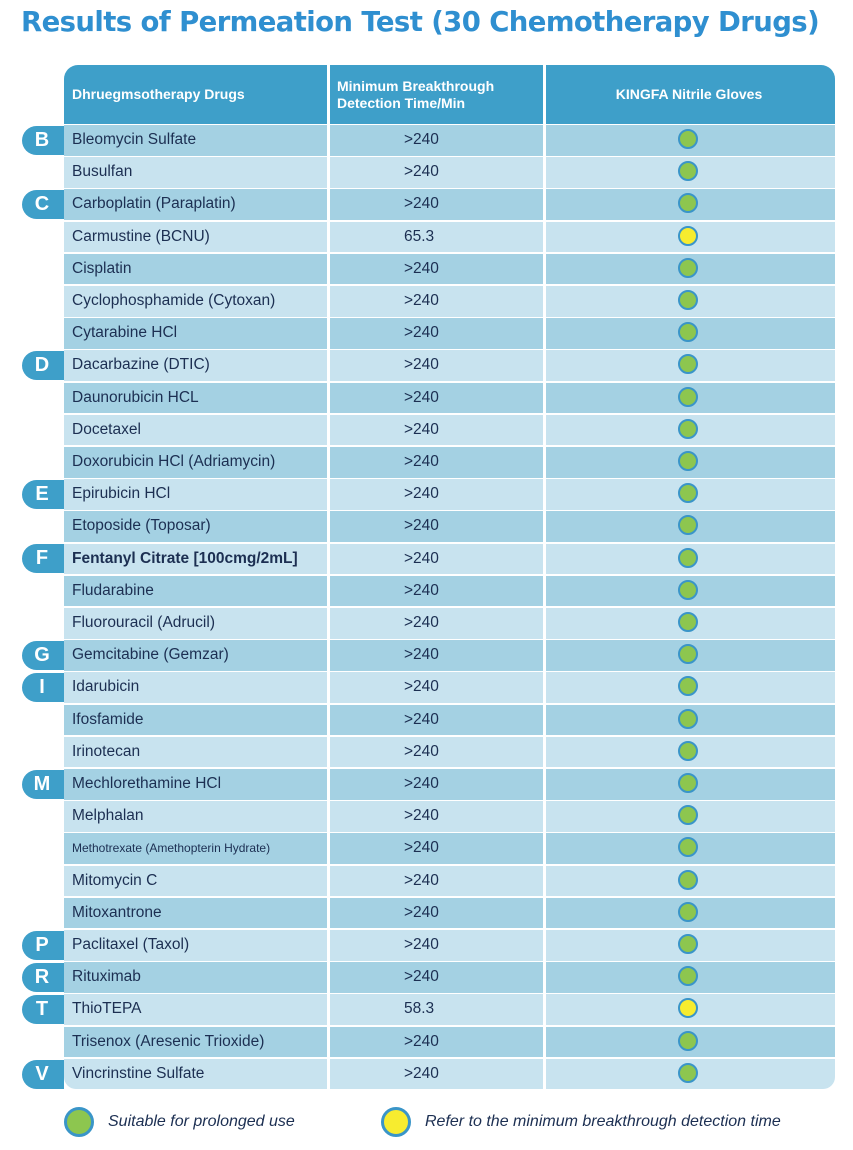 This screenshot has height=1150, width=853. Describe the element at coordinates (158, 94) in the screenshot. I see `header-drugs: Dhruegmsotherapy Drugs` at that location.